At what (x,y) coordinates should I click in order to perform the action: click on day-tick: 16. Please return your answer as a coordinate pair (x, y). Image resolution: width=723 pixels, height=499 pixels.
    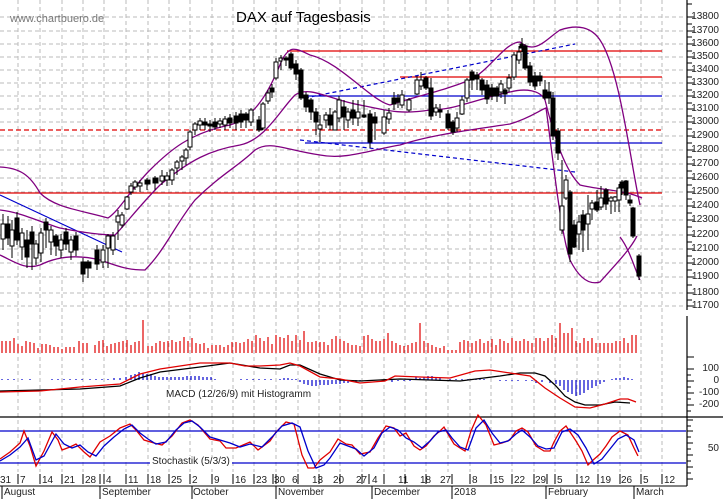
    Looking at the image, I should click on (241, 480).